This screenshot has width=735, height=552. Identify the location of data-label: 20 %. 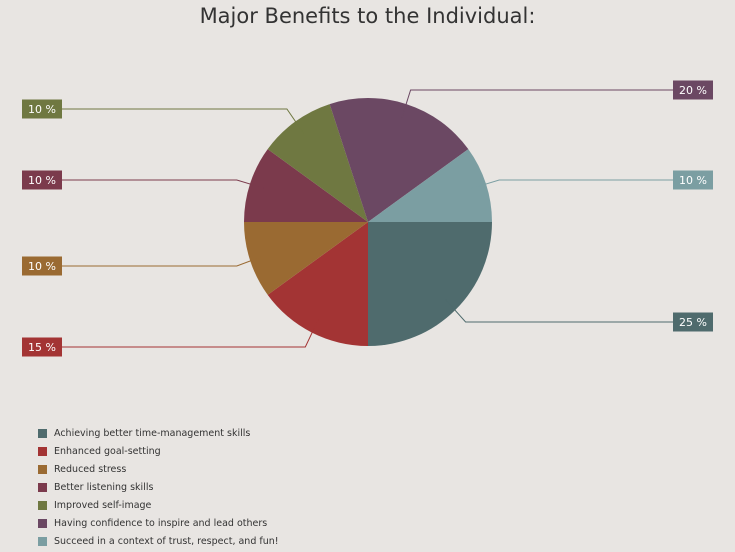
(693, 90).